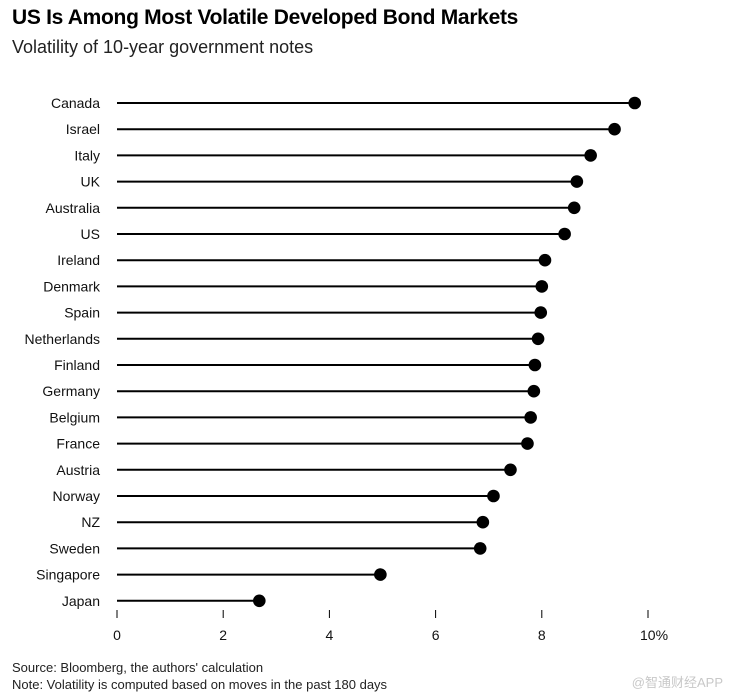 This screenshot has height=699, width=735. I want to click on x-tick-label: 8, so click(542, 635).